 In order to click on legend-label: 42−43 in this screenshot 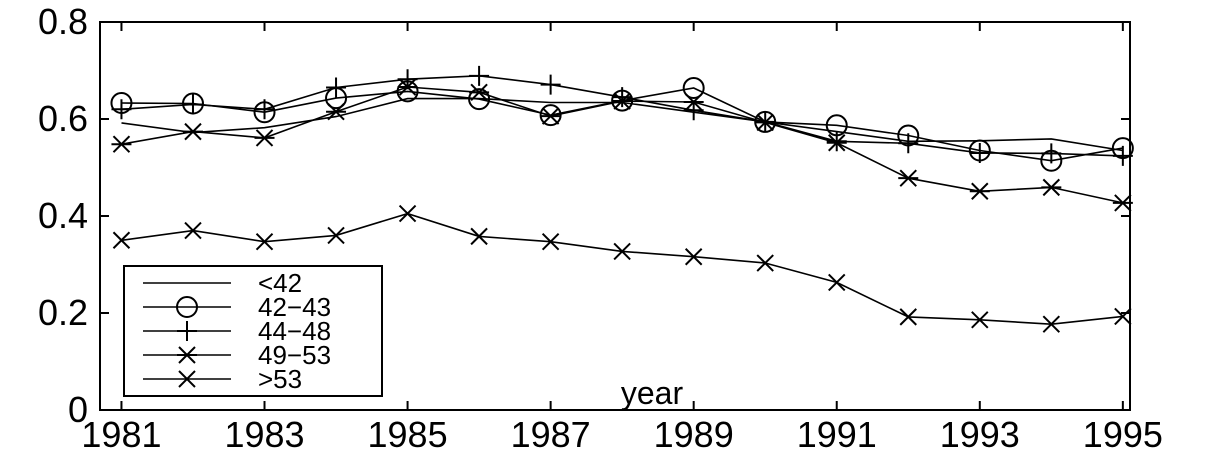, I will do `click(294, 307)`.